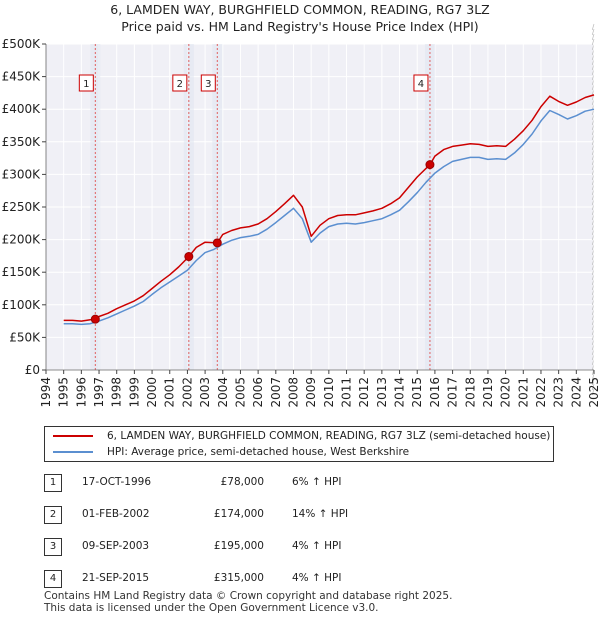  What do you see at coordinates (46, 392) in the screenshot?
I see `x-tick-label: 1994` at bounding box center [46, 392].